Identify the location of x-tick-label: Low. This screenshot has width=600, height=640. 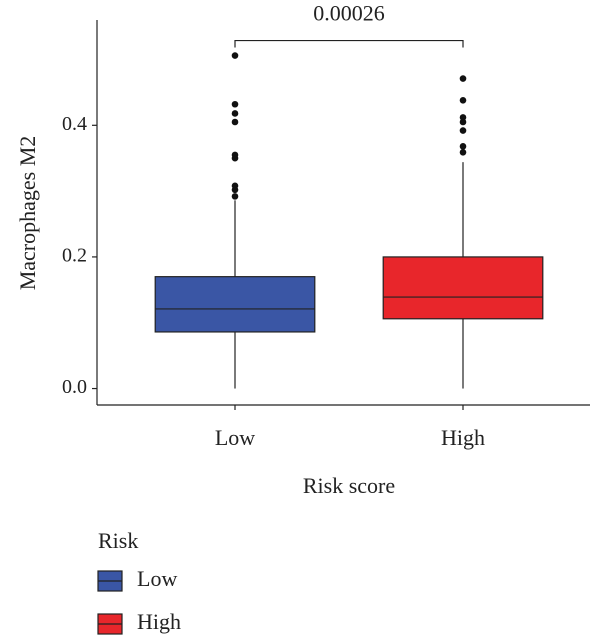
(235, 437).